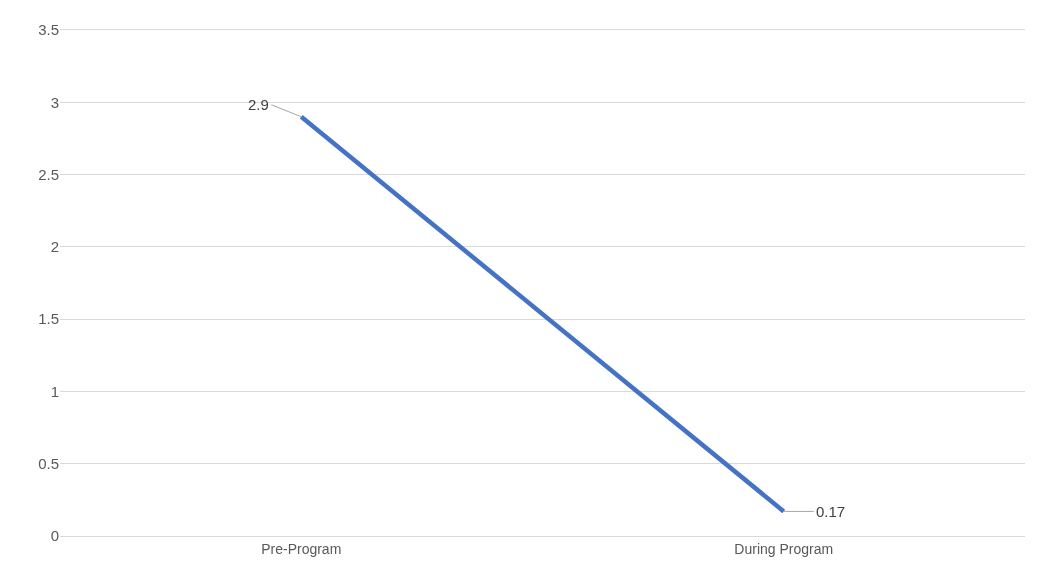 The height and width of the screenshot is (581, 1045). Describe the element at coordinates (48, 30) in the screenshot. I see `y-tick-label: 3.5` at that location.